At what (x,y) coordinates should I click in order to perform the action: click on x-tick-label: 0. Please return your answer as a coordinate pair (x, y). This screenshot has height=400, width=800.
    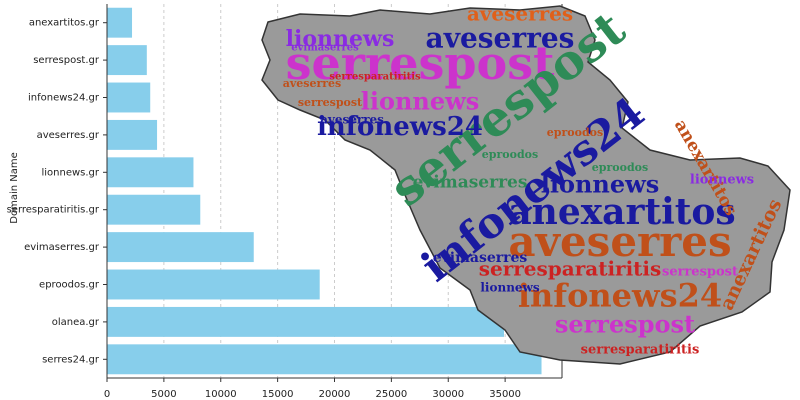
    Looking at the image, I should click on (107, 394).